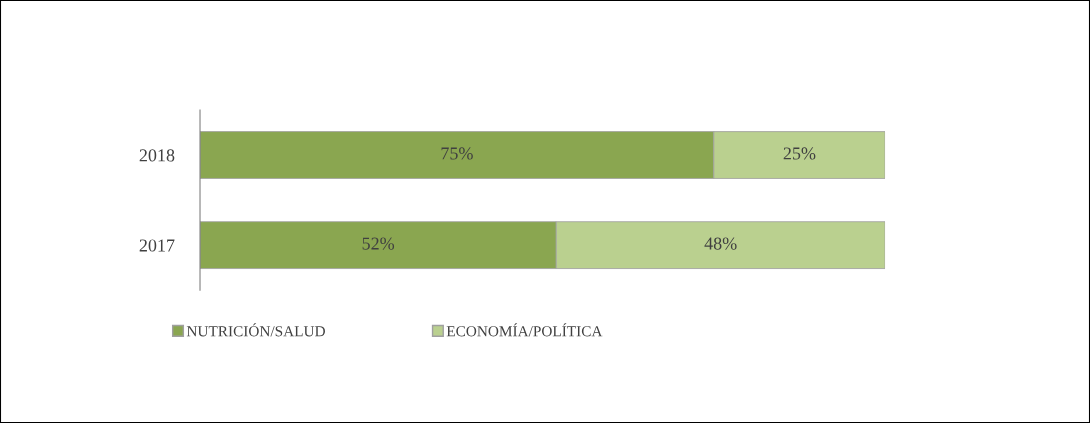 Image resolution: width=1090 pixels, height=423 pixels. Describe the element at coordinates (378, 243) in the screenshot. I see `data-label: 52%` at that location.